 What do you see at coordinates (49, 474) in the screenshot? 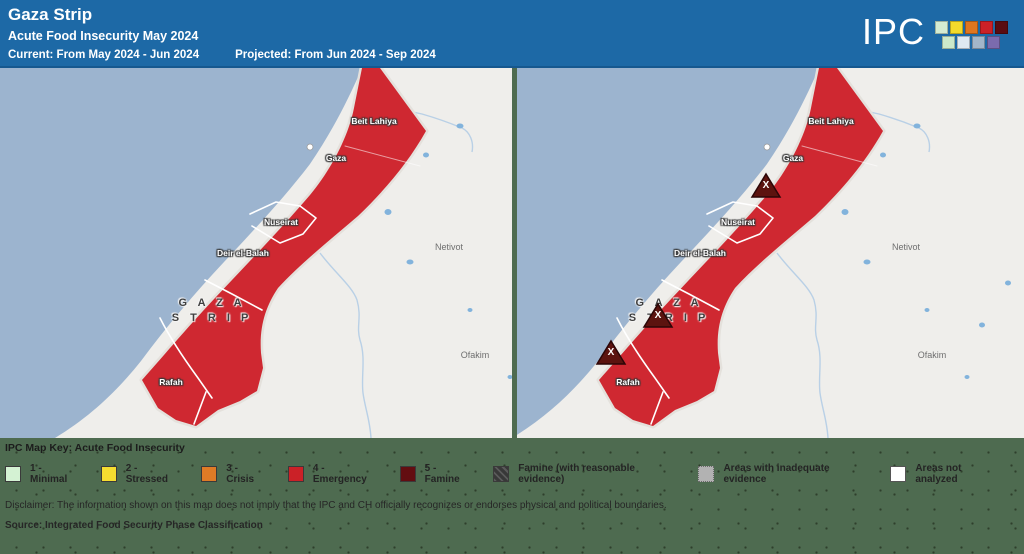
I see `legend-label: 1 - Minimal` at bounding box center [49, 474].